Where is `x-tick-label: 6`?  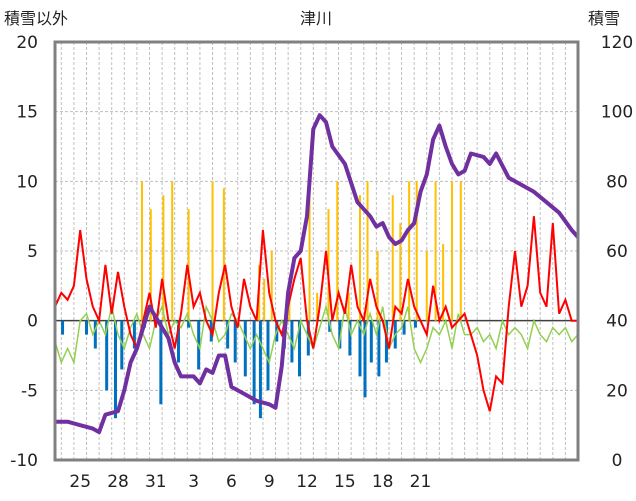 x-tick-label: 6 is located at coordinates (231, 482).